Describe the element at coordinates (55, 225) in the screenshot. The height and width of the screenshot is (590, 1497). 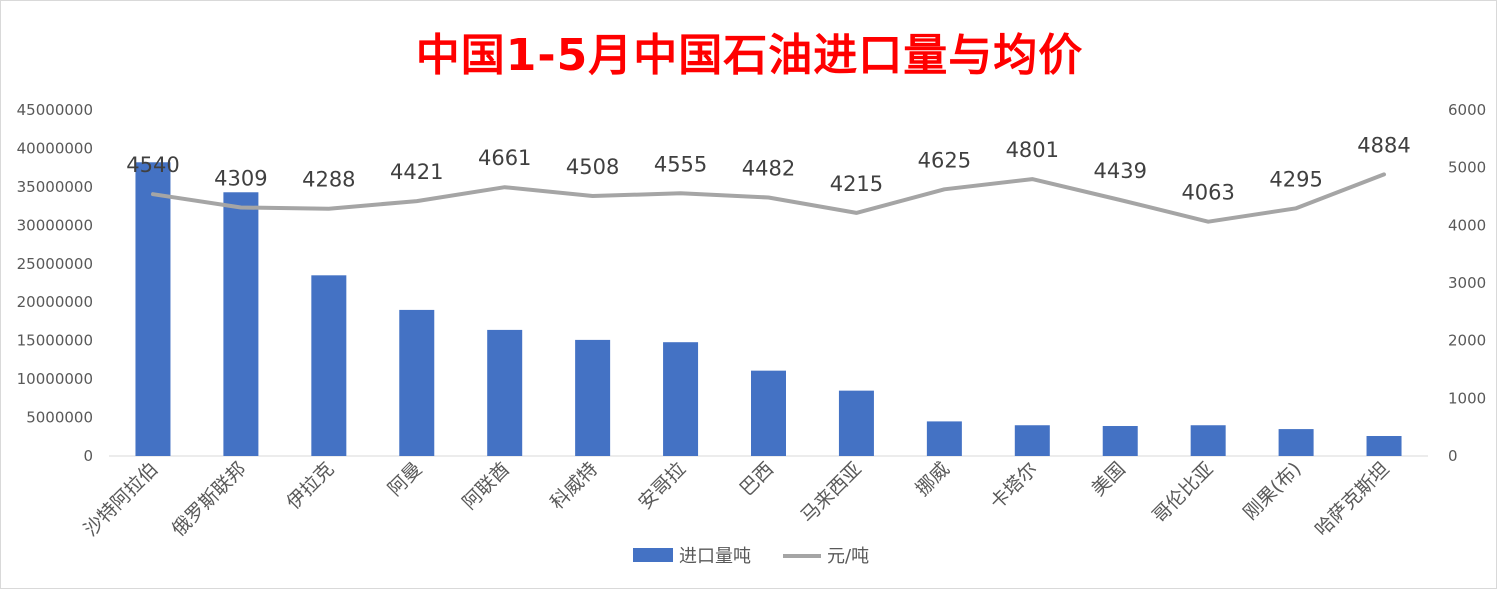
I see `y-left-tick-label: 30000000` at that location.